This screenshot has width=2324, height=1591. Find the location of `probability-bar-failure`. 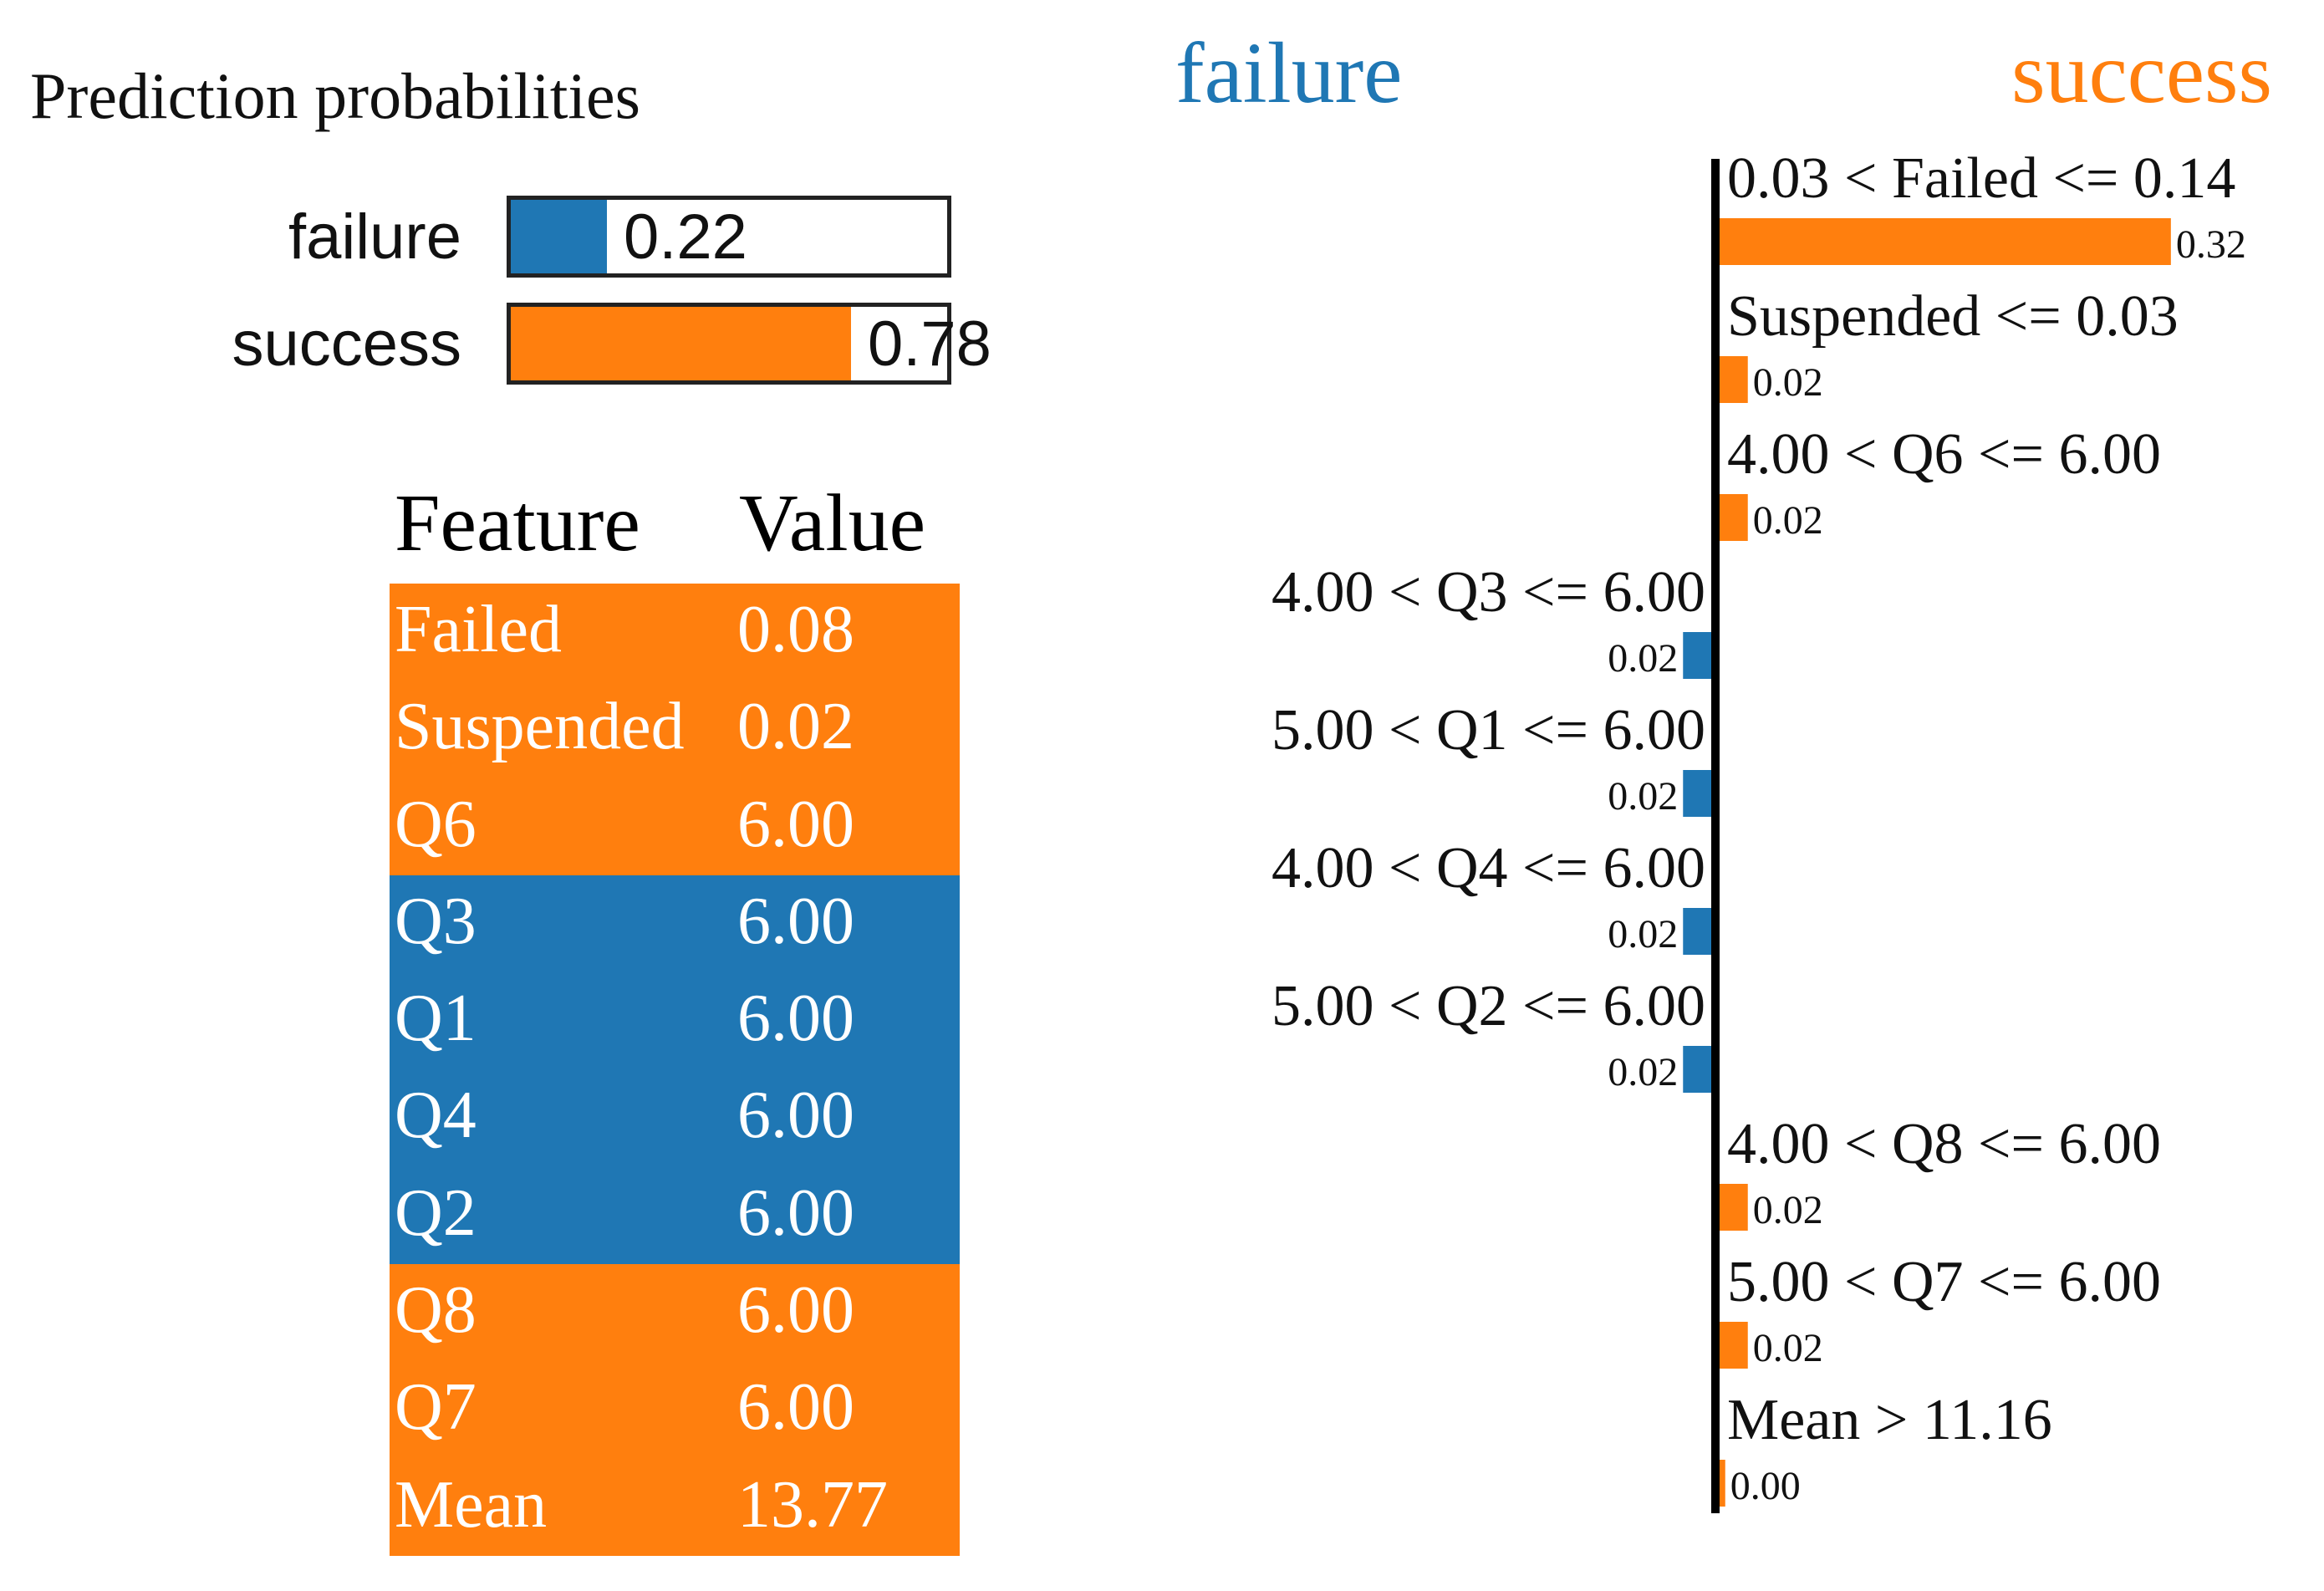

probability-bar-failure is located at coordinates (729, 237).